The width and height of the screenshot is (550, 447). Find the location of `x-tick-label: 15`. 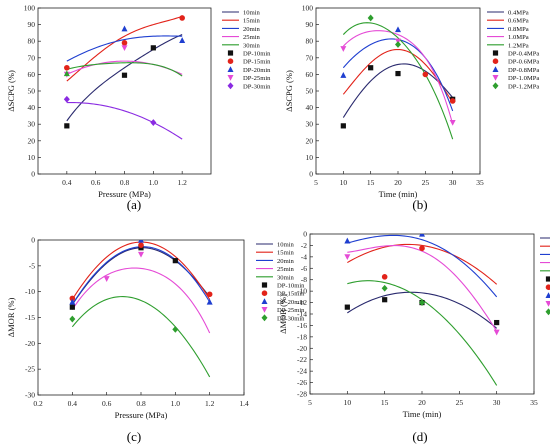

x-tick-label: 15 is located at coordinates (385, 402).